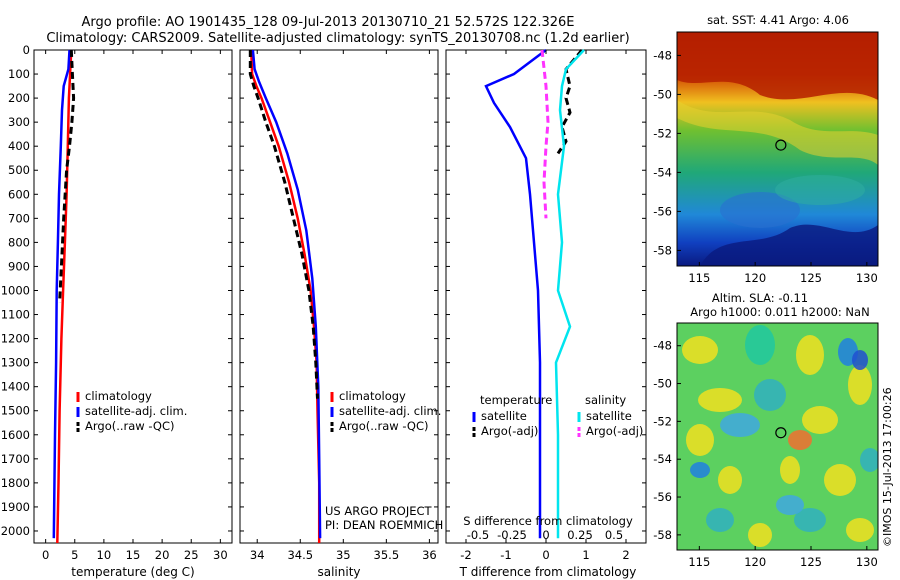 This screenshot has width=900, height=580. Describe the element at coordinates (662, 133) in the screenshot. I see `map-y-tick-label: -52` at that location.